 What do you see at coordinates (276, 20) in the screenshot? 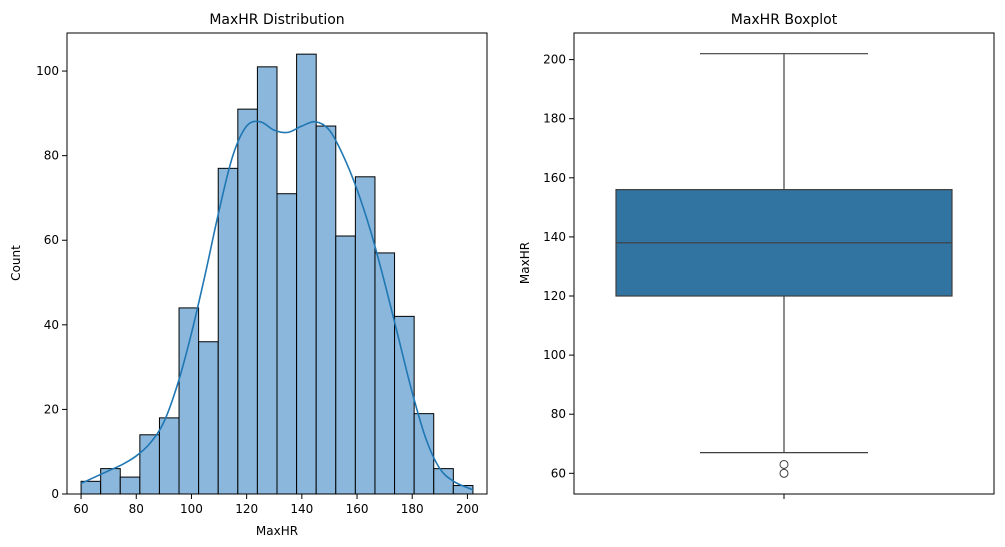
I see `histogram-title: MaxHR Distribution` at bounding box center [276, 20].